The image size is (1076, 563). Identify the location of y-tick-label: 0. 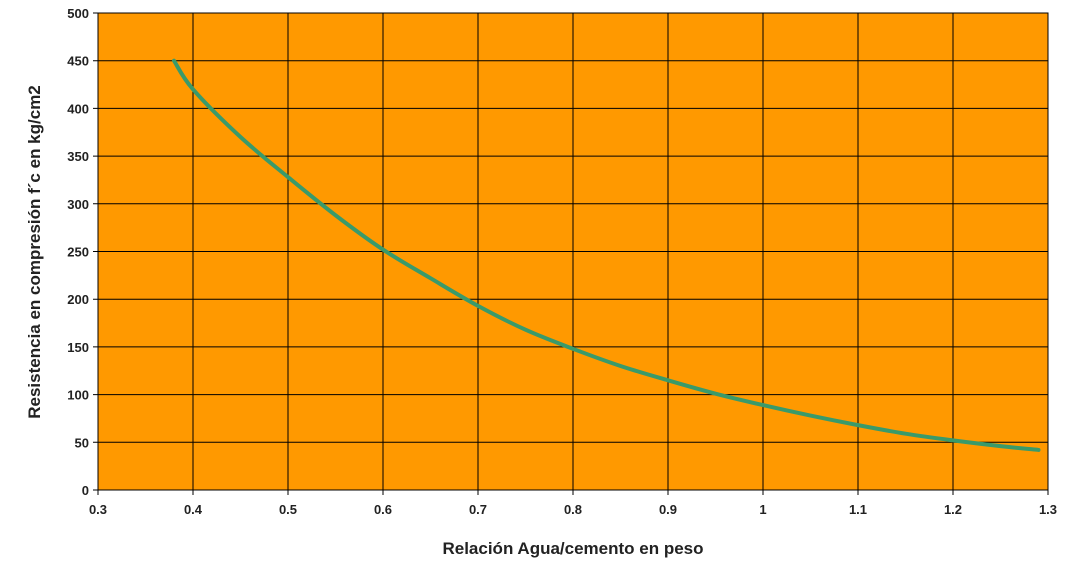
(85, 490).